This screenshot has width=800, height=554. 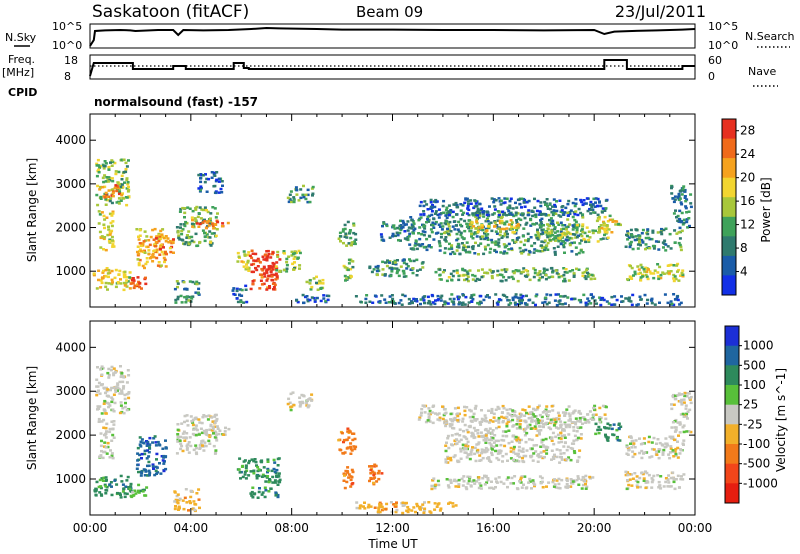 What do you see at coordinates (389, 12) in the screenshot?
I see `beam-label: Beam 09` at bounding box center [389, 12].